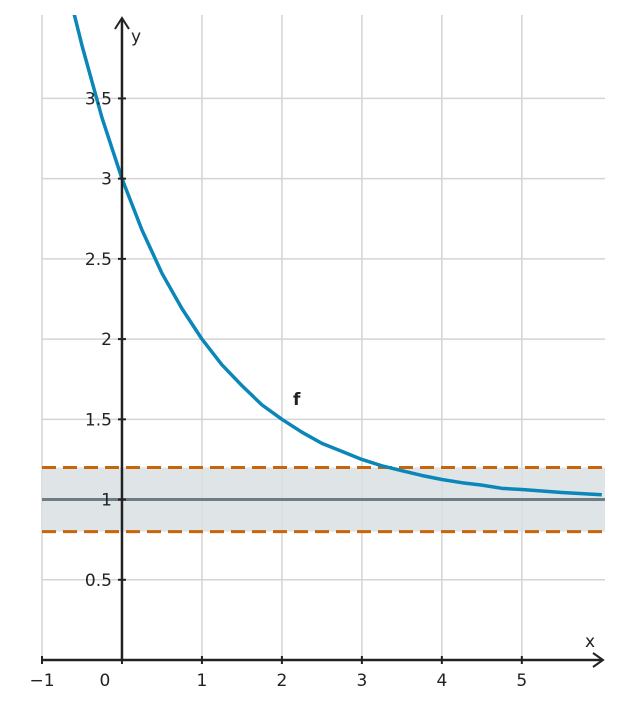 This screenshot has width=622, height=709. Describe the element at coordinates (202, 681) in the screenshot. I see `x-tick-label: 1` at that location.